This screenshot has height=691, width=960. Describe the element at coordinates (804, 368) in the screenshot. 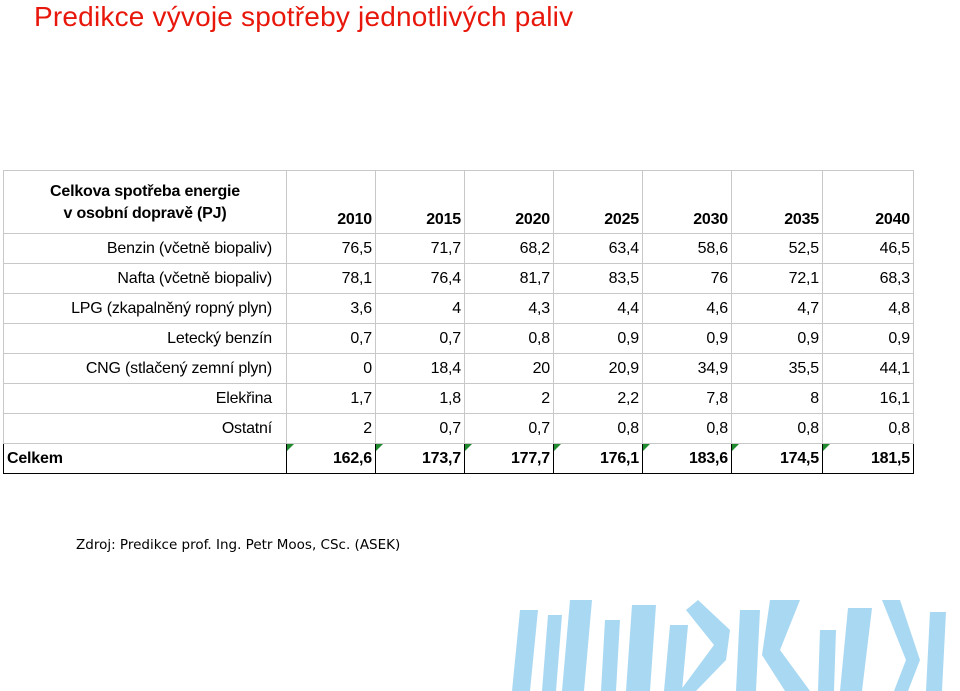

I see `cell-value: 35,5` at that location.